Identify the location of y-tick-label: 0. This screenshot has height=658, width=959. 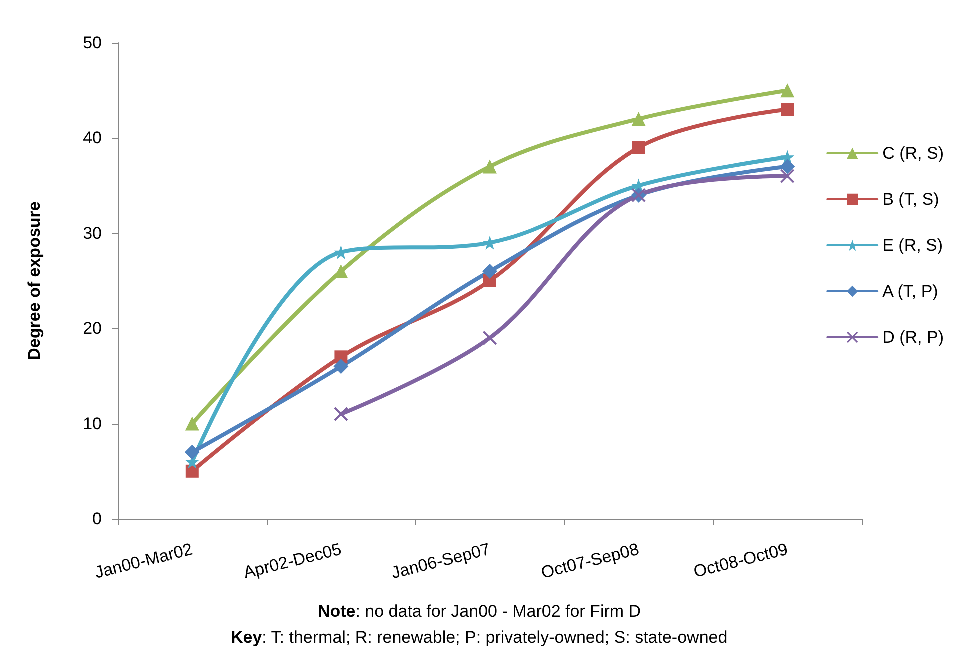
(97, 519).